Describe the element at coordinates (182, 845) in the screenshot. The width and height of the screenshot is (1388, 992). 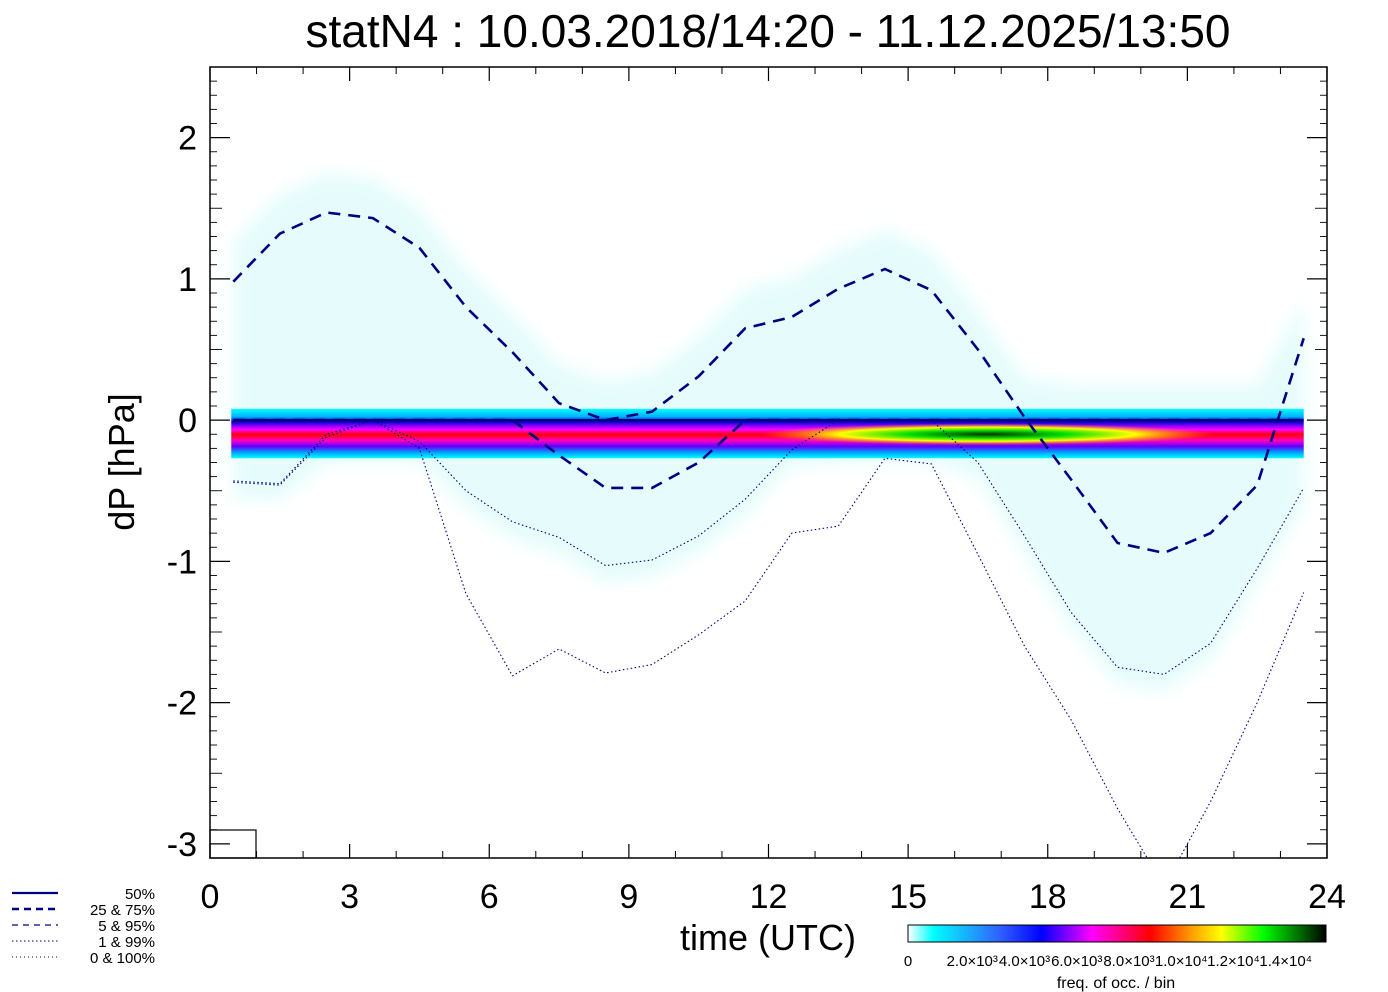
I see `y-tick-label: -3` at that location.